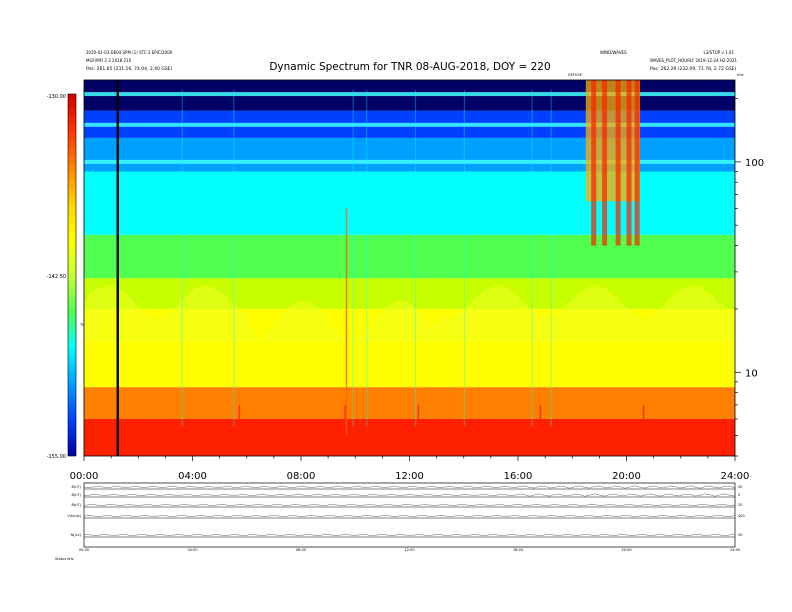  What do you see at coordinates (740, 535) in the screenshot?
I see `lower-right-label: 50` at bounding box center [740, 535].